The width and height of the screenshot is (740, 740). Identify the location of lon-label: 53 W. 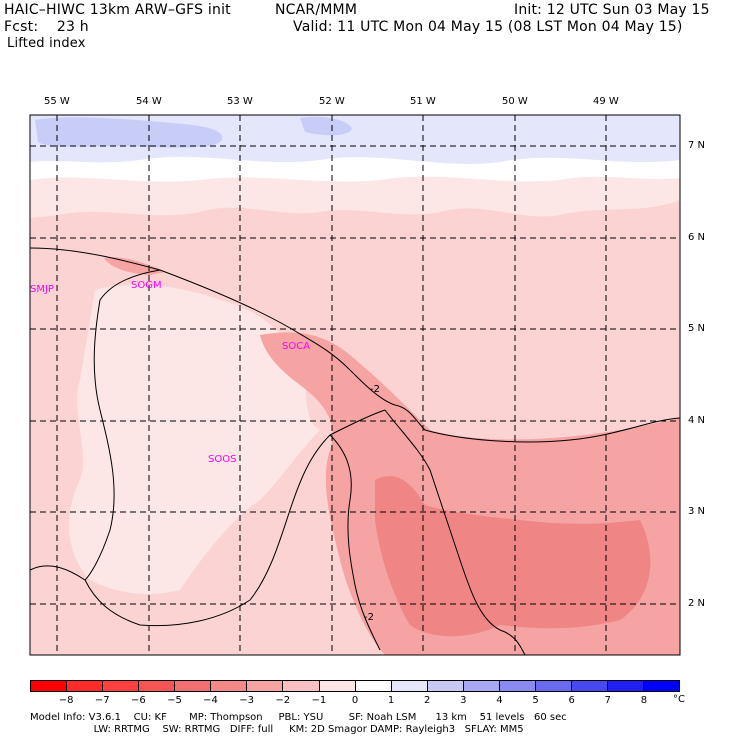
(240, 101).